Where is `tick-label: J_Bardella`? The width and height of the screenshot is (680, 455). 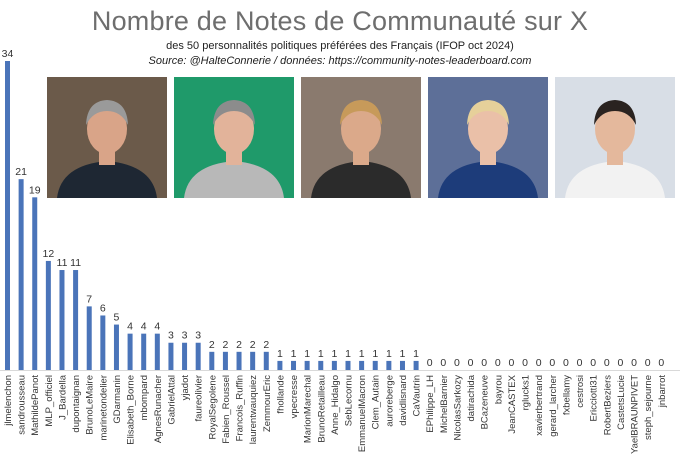 tick-label: J_Bardella is located at coordinates (62, 397).